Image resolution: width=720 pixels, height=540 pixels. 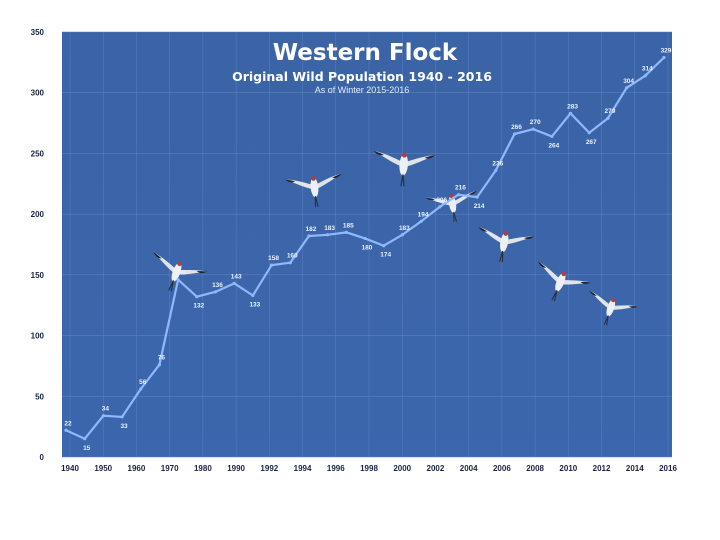 What do you see at coordinates (568, 468) in the screenshot?
I see `x-tick-label: 2010` at bounding box center [568, 468].